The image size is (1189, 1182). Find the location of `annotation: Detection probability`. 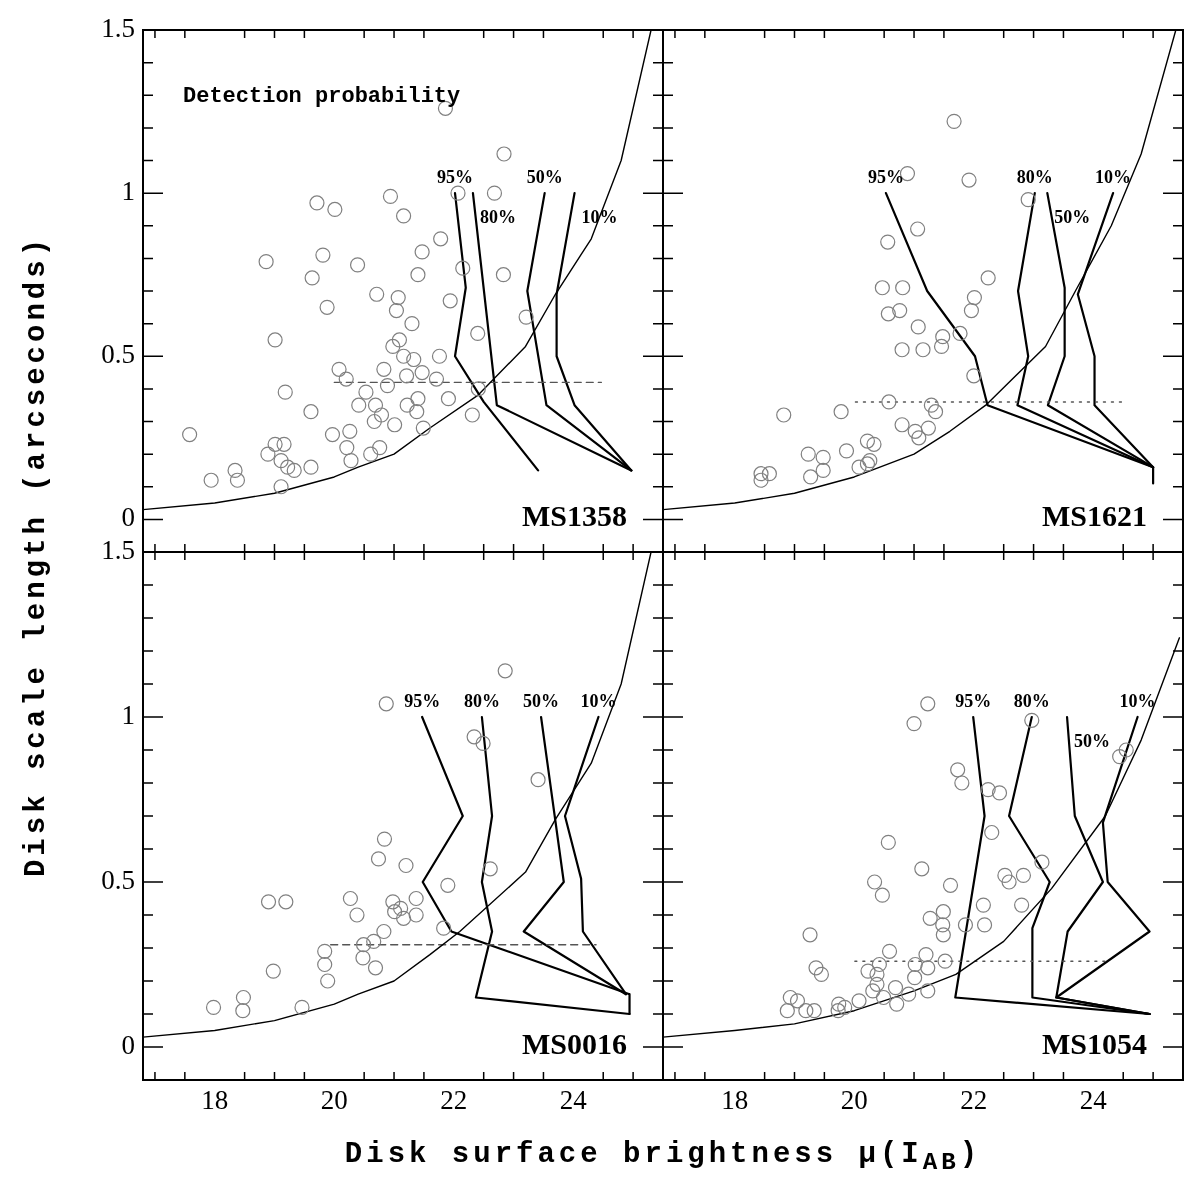

annotation: Detection probability is located at coordinates (322, 96).